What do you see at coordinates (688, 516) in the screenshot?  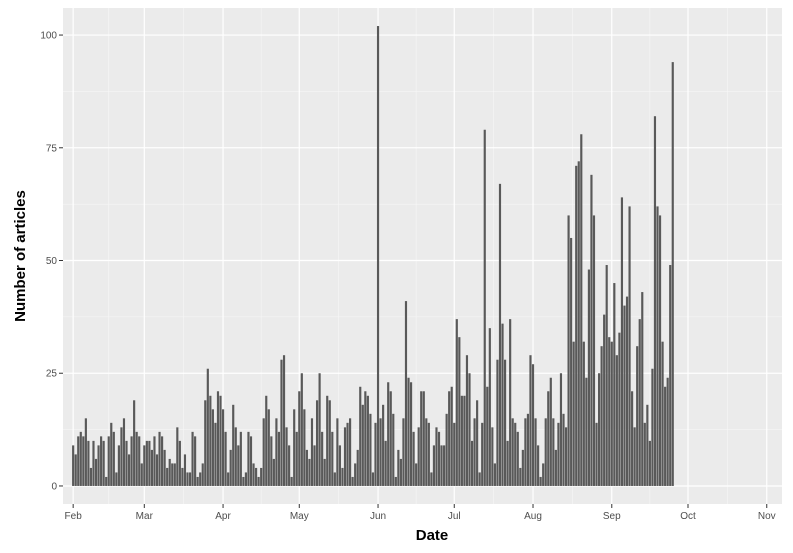 I see `x-tick-label: Oct` at bounding box center [688, 516].